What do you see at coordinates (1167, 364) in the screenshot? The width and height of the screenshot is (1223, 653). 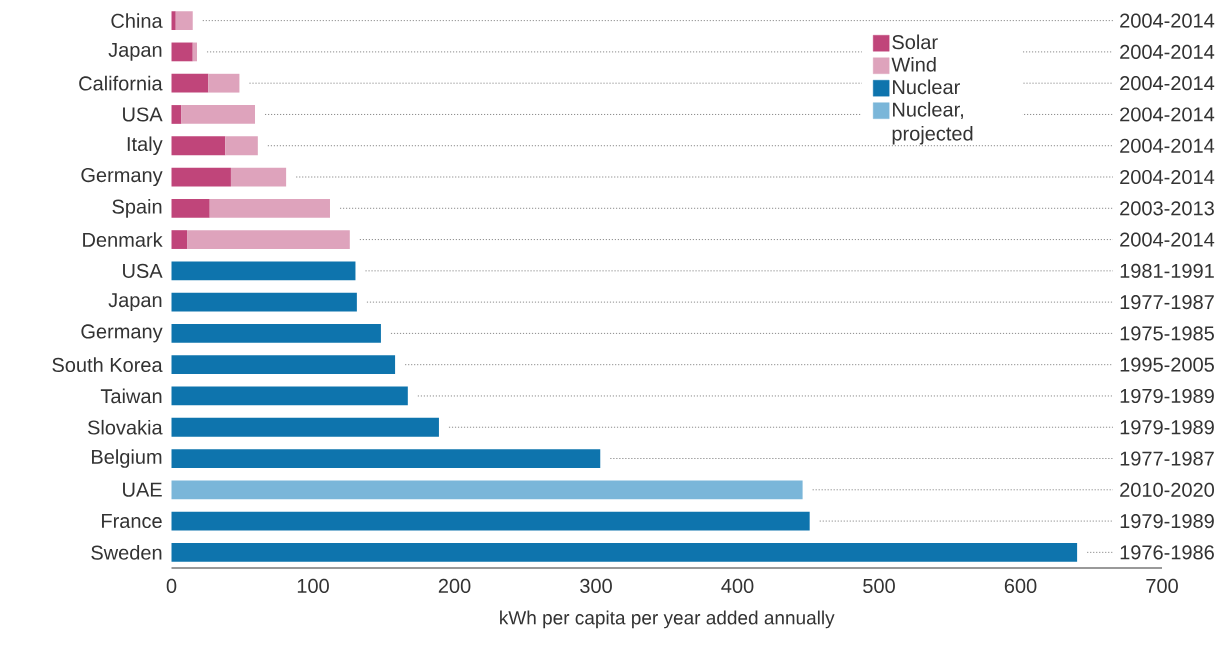 I see `annotation: 1995-2005` at bounding box center [1167, 364].